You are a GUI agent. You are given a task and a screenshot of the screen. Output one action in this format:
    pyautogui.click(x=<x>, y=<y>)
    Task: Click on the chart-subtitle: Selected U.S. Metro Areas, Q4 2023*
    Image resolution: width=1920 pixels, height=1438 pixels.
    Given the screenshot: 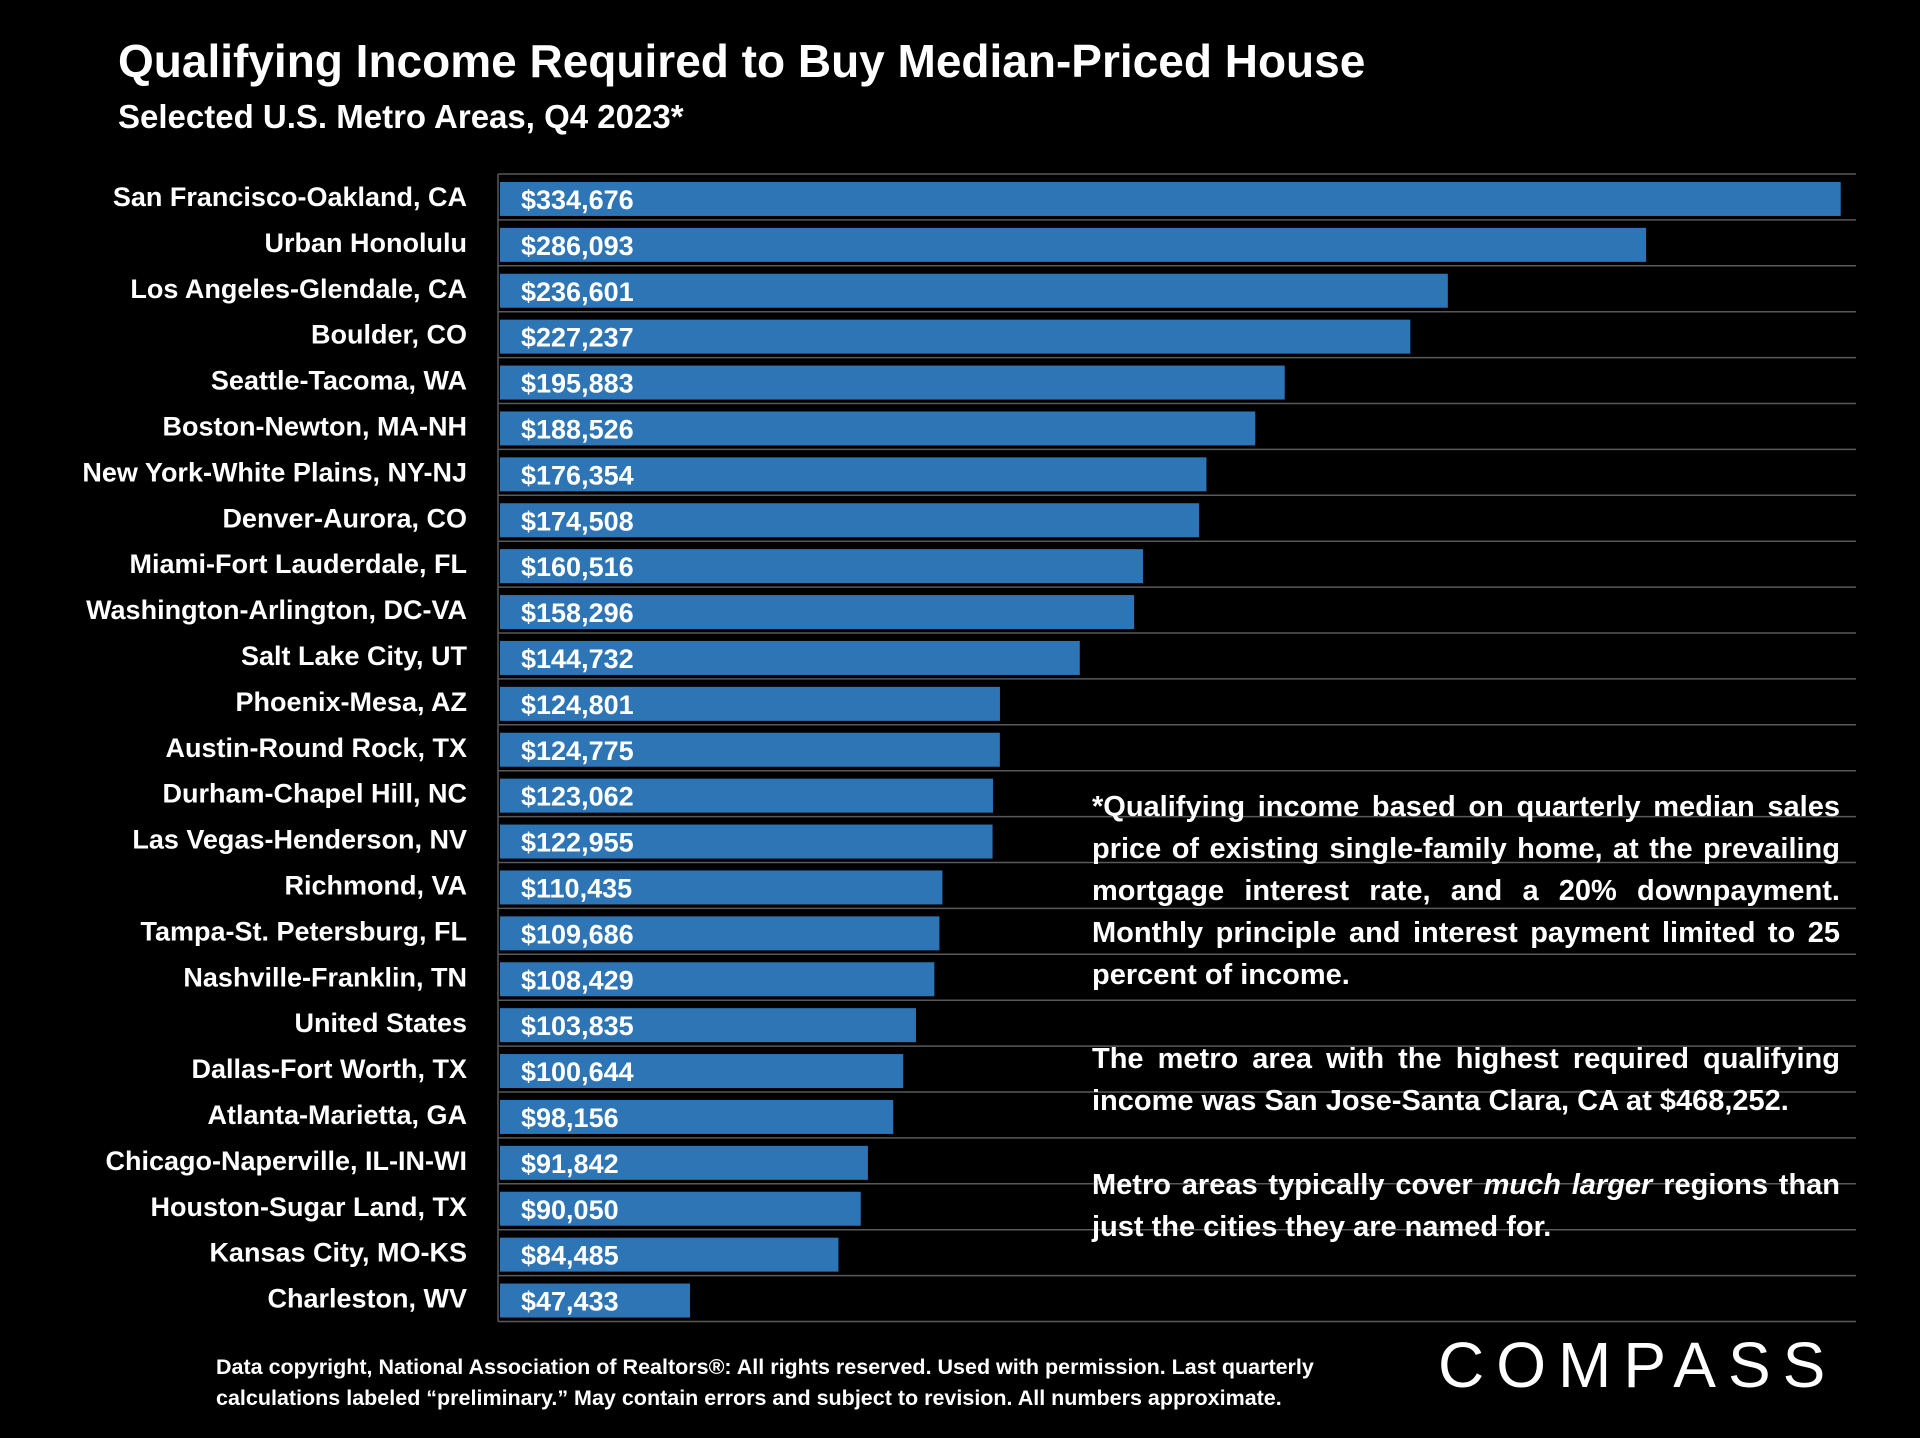 What is the action you would take?
    pyautogui.click(x=401, y=116)
    